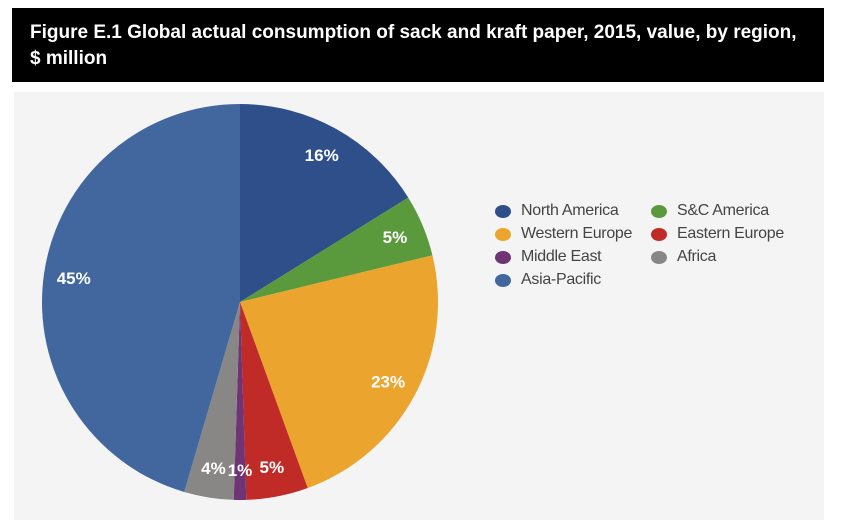 Image resolution: width=844 pixels, height=532 pixels. Describe the element at coordinates (561, 279) in the screenshot. I see `legend-label: Asia-Pacific` at that location.